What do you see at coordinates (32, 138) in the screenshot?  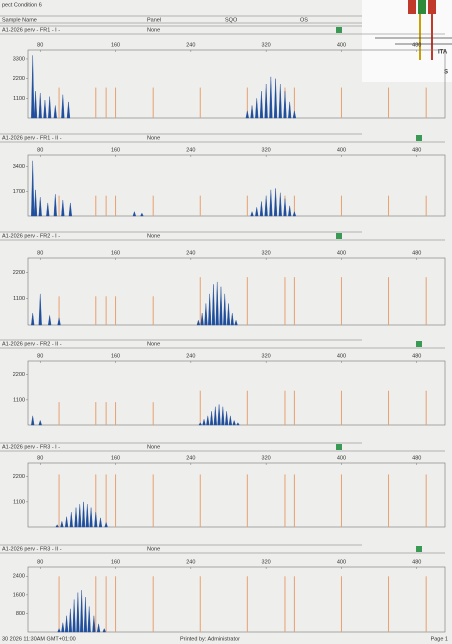 I see `panel-title: A1-2026 perv - FR1 - II -` at bounding box center [32, 138].